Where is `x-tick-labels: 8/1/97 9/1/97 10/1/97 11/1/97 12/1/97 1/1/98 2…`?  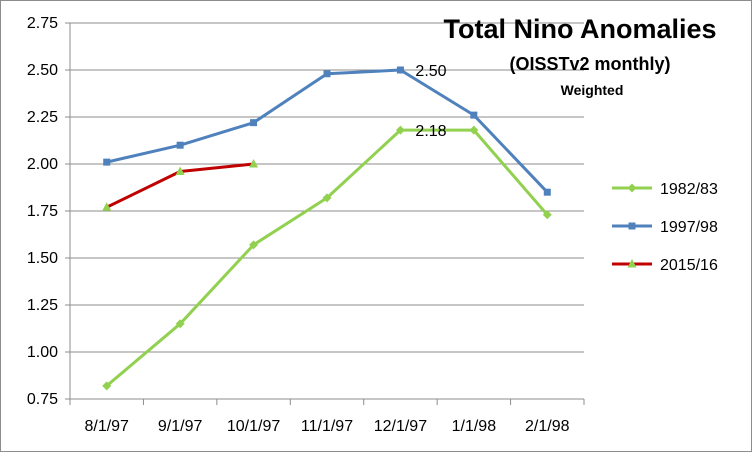
x-tick-labels: 8/1/97 9/1/97 10/1/97 11/1/97 12/1/97 1/1/98 2… is located at coordinates (326, 426).